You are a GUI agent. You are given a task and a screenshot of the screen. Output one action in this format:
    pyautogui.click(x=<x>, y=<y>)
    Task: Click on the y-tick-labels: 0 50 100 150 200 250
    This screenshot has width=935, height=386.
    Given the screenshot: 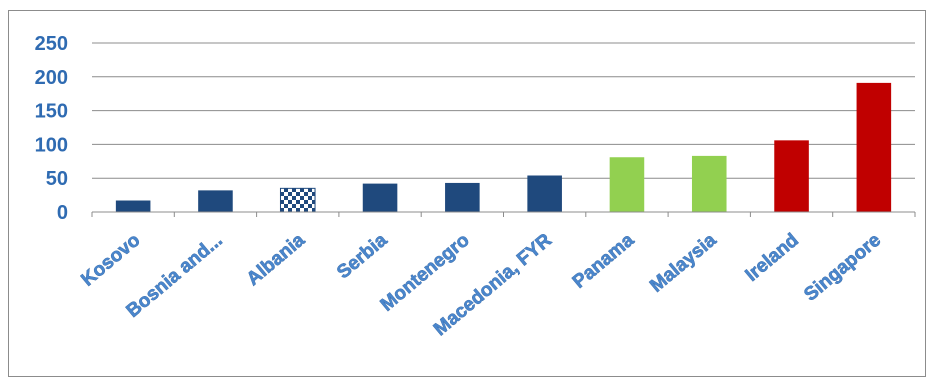 What is the action you would take?
    pyautogui.click(x=51, y=128)
    